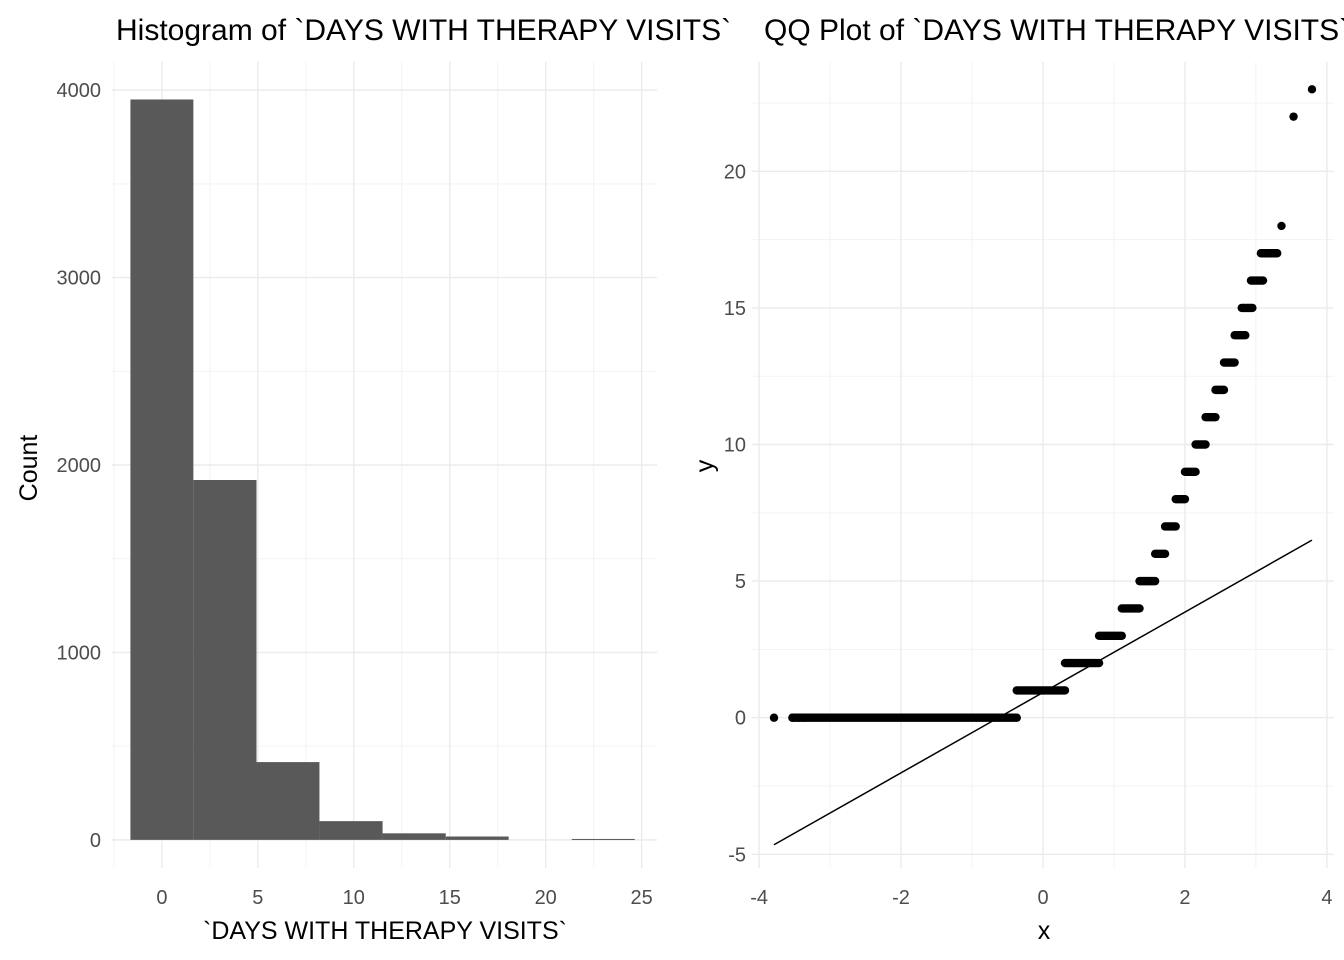 Image resolution: width=1344 pixels, height=960 pixels. I want to click on qq-x-tick-label: 4, so click(1326, 898).